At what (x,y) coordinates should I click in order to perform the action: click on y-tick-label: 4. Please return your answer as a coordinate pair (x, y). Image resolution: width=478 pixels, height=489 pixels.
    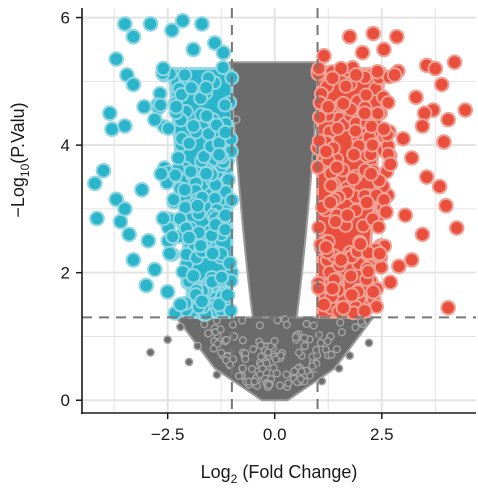
    Looking at the image, I should click on (65, 145).